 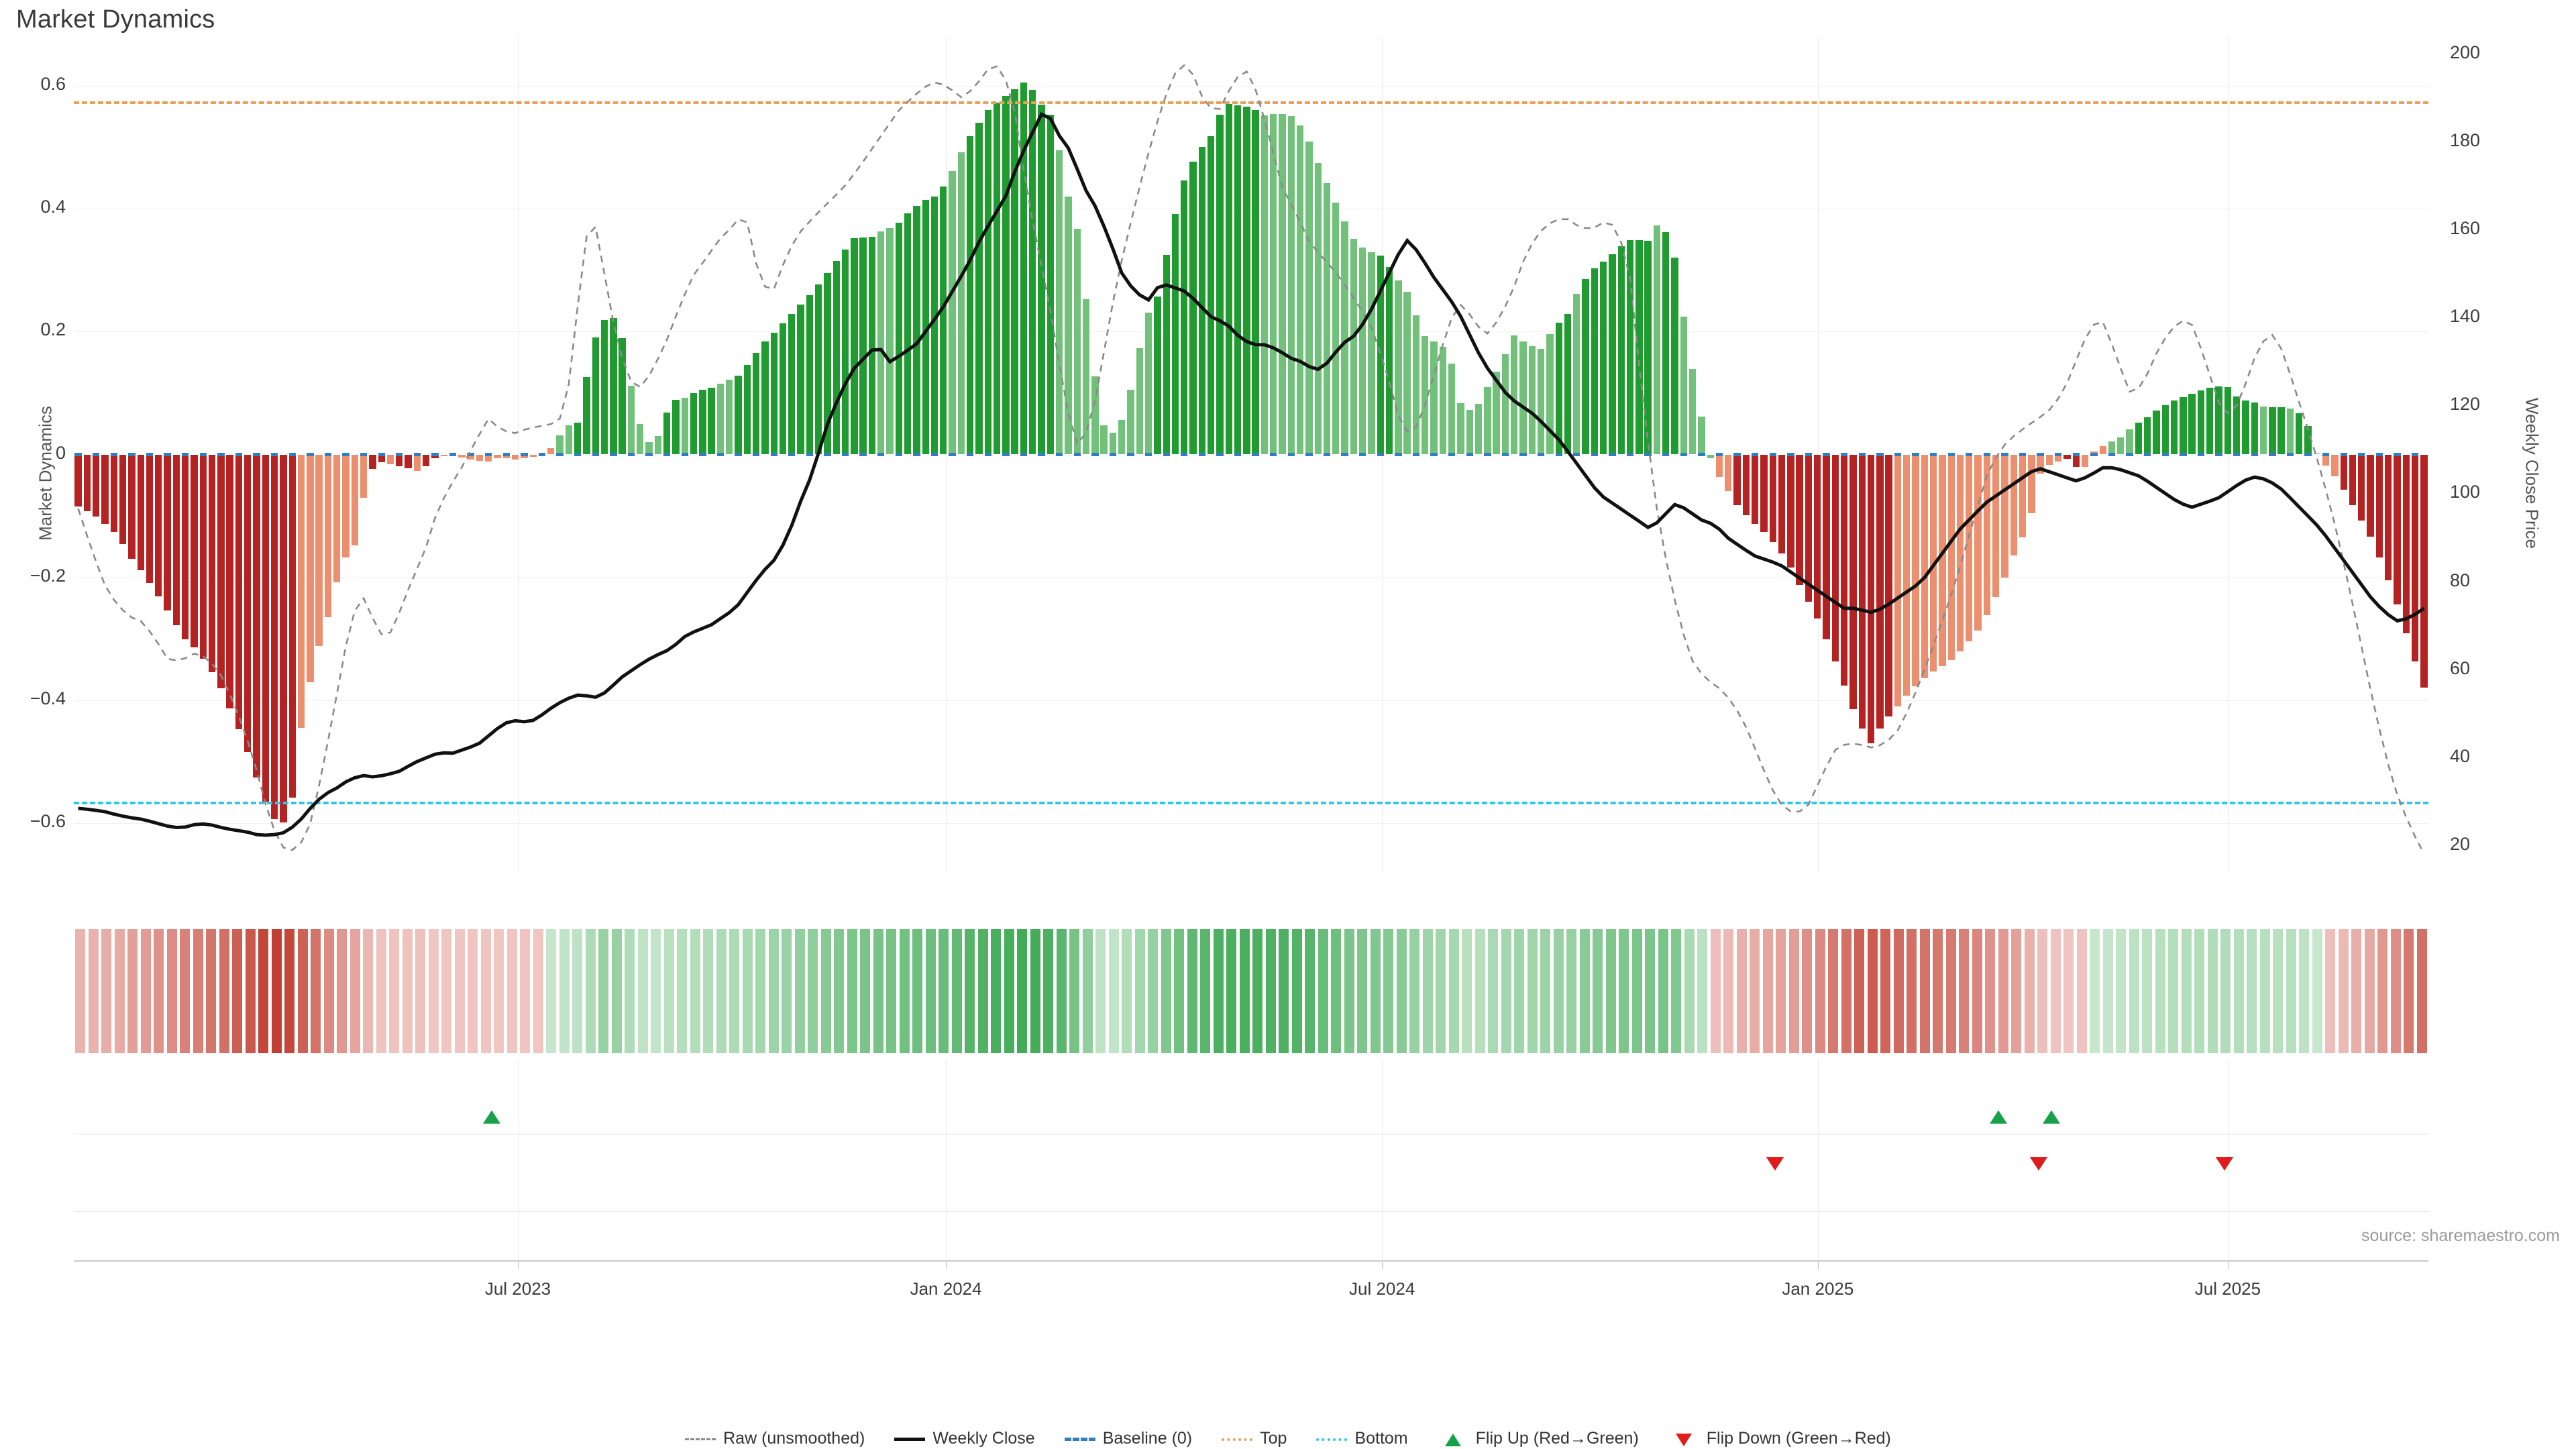 What do you see at coordinates (1128, 1438) in the screenshot?
I see `legend-item: Baseline (0)` at bounding box center [1128, 1438].